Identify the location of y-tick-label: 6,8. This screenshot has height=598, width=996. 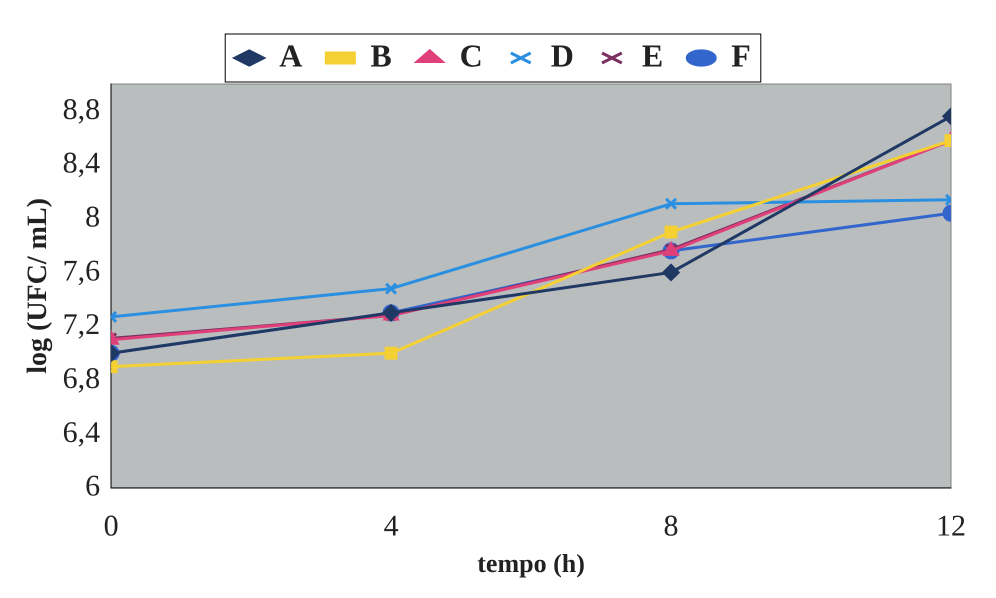
(81, 378).